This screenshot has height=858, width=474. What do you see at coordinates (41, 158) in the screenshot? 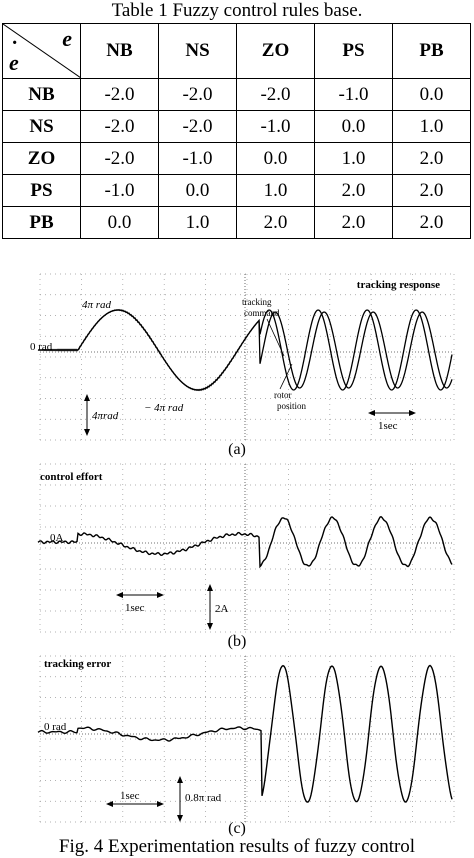
I see `row-header: ZO` at bounding box center [41, 158].